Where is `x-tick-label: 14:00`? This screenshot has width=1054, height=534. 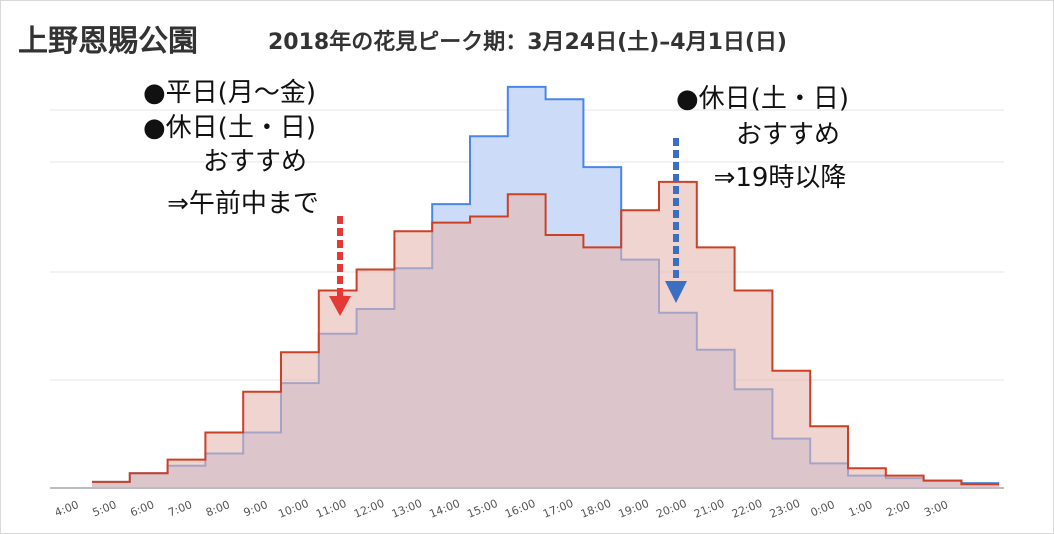 x-tick-label: 14:00 is located at coordinates (445, 509).